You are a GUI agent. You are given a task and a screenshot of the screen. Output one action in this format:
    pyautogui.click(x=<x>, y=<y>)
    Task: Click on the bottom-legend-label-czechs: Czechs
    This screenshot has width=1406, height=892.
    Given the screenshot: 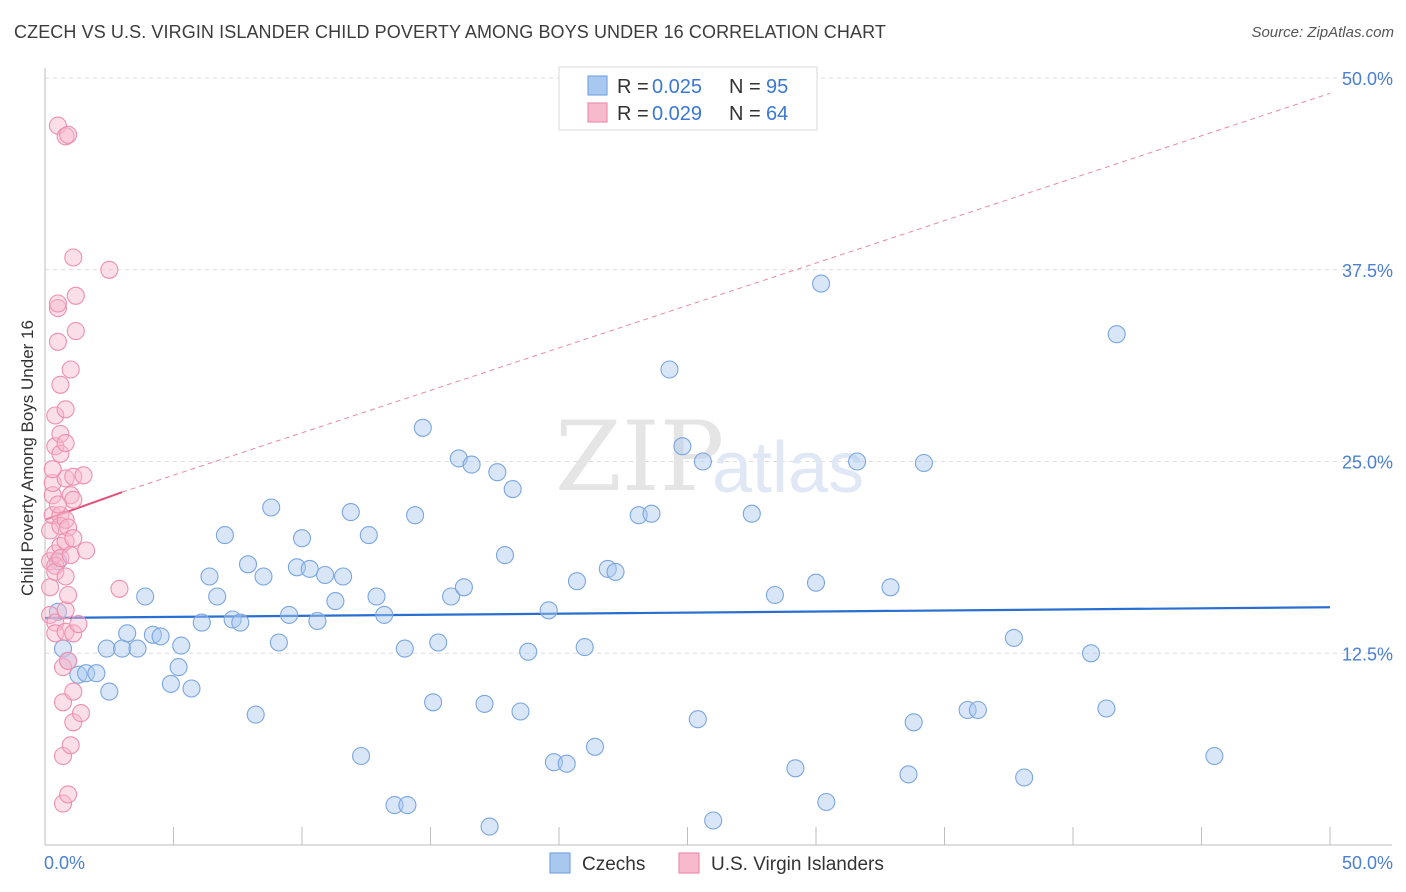 What is the action you would take?
    pyautogui.click(x=613, y=864)
    